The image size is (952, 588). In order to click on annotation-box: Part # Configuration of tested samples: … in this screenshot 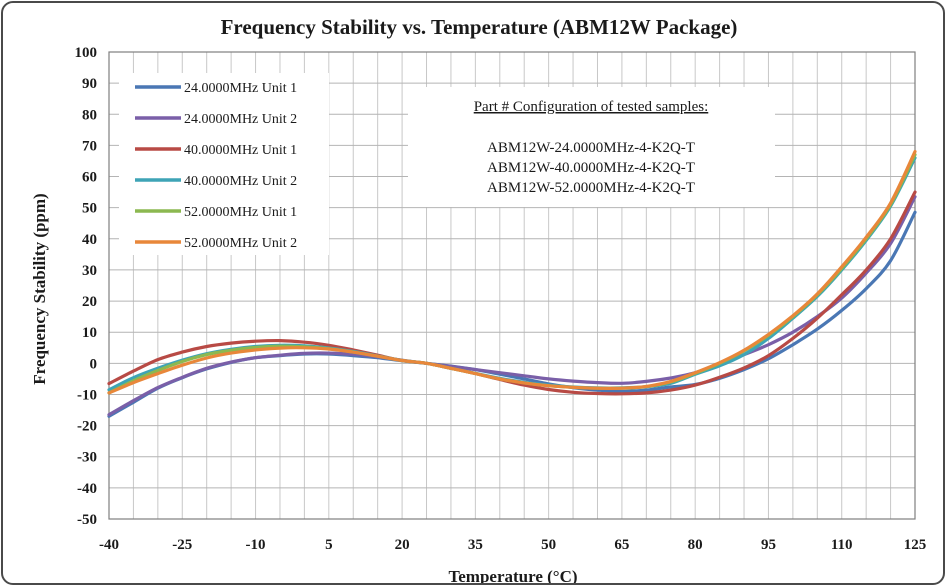, I will do `click(591, 147)`.